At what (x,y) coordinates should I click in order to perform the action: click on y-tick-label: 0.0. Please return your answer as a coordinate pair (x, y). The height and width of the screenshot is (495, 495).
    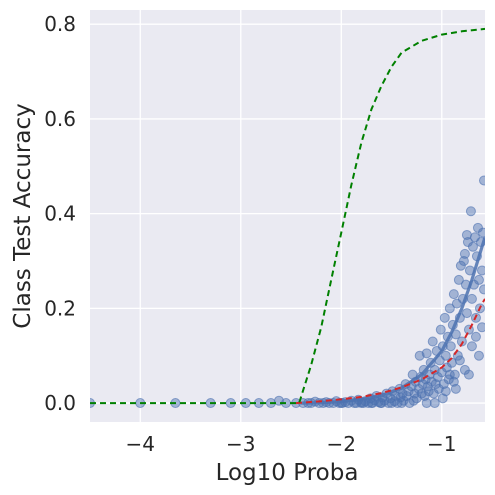
    Looking at the image, I should click on (60, 403).